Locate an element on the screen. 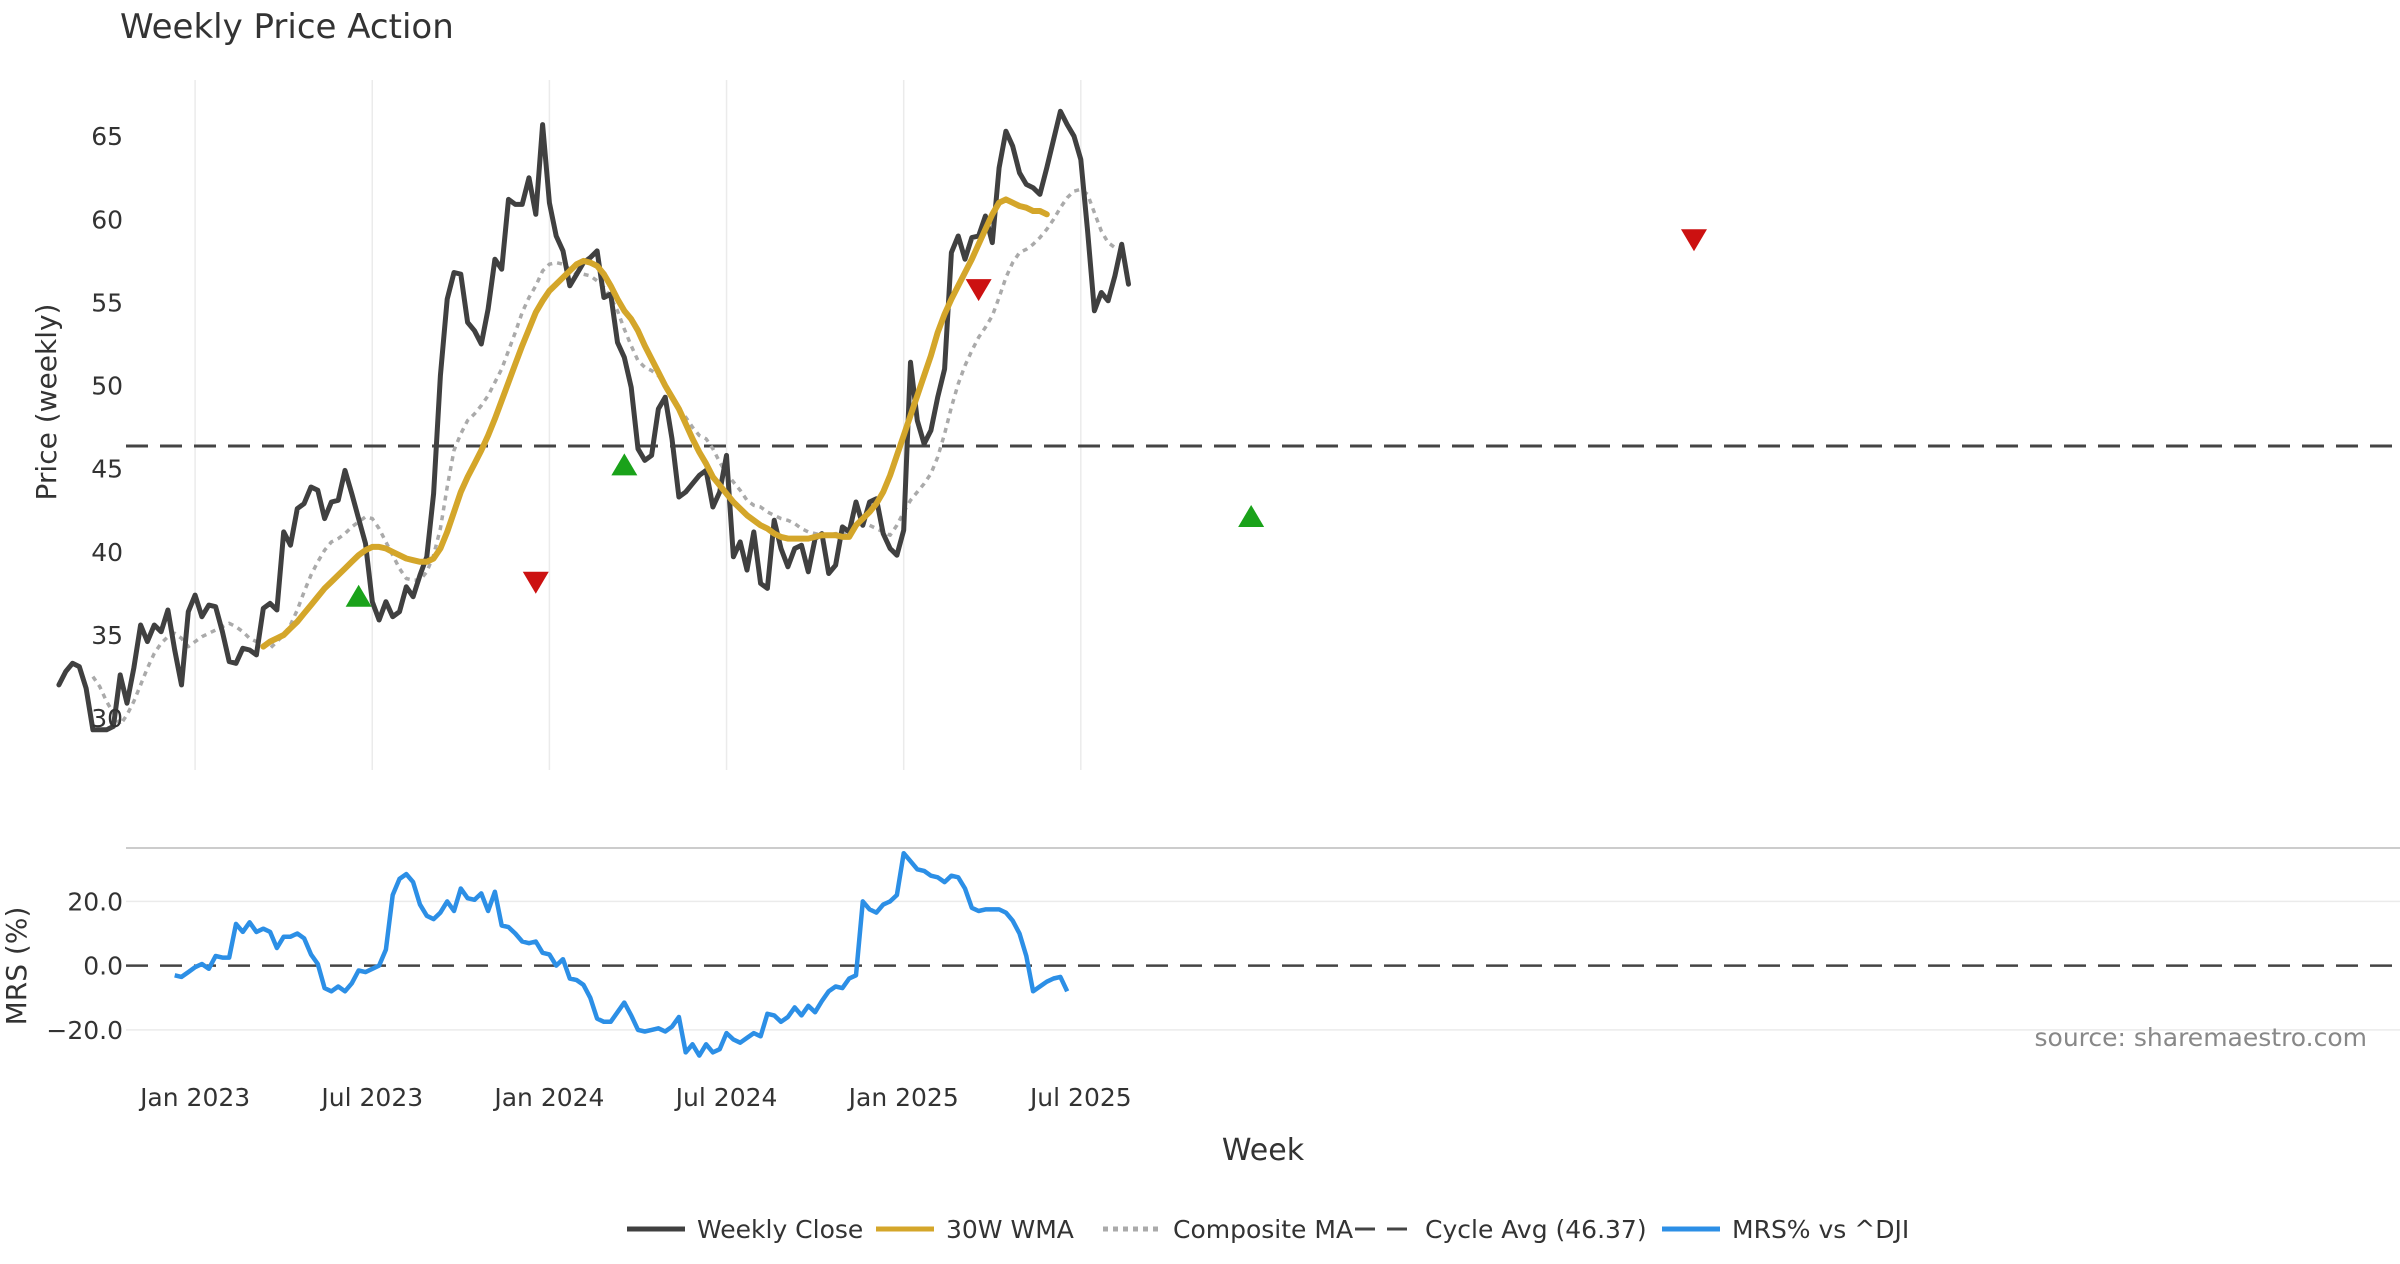  price-y-tick-label: 60 is located at coordinates (107, 219).